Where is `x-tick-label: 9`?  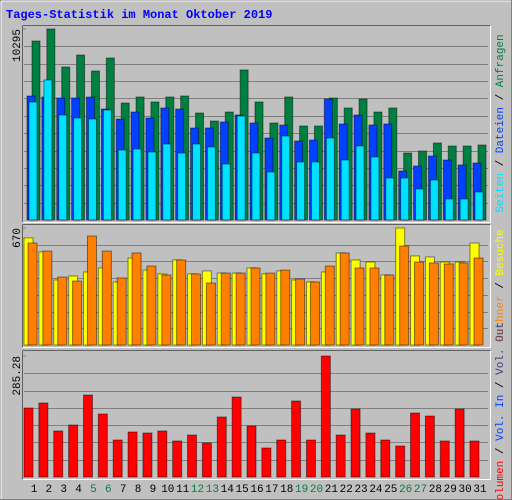 x-tick-label: 9 is located at coordinates (153, 490).